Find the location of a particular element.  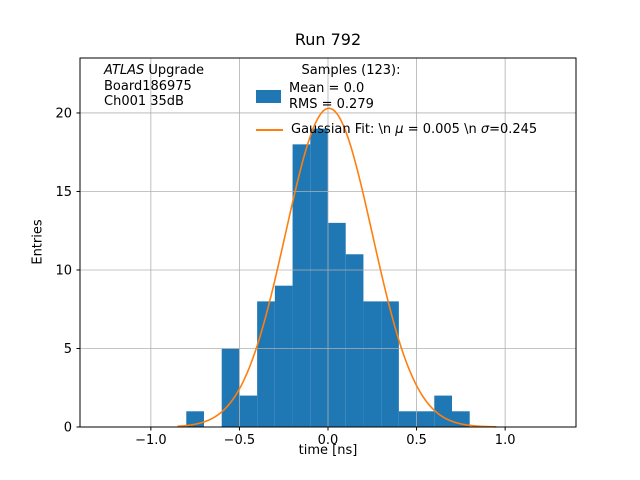

legend-title: Samples (123): is located at coordinates (351, 70).